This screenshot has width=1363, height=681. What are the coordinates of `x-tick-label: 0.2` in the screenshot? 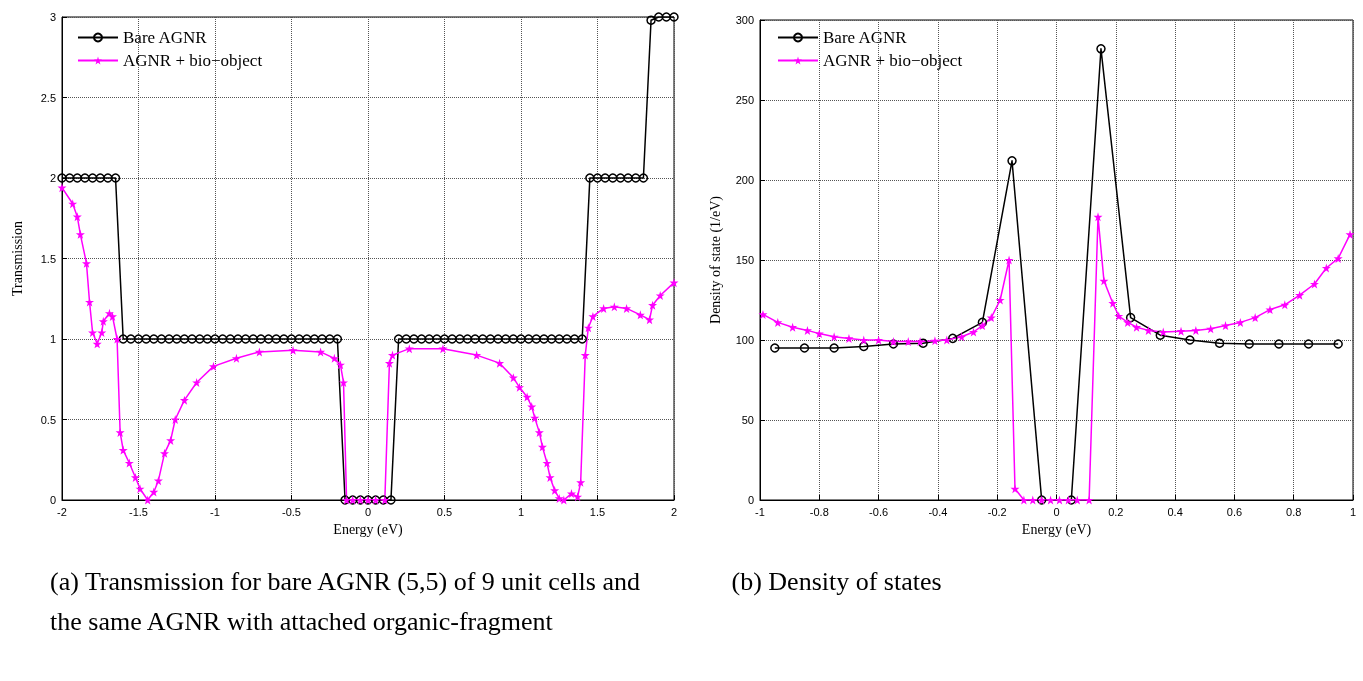 It's located at (1116, 511).